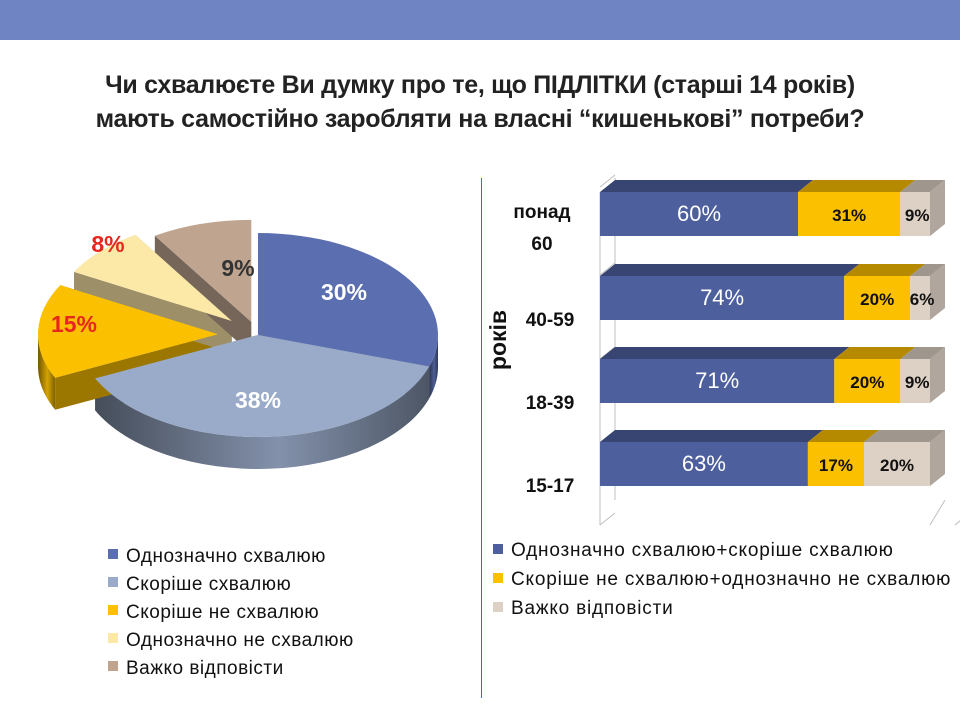  What do you see at coordinates (550, 486) in the screenshot?
I see `category-label: 15-17` at bounding box center [550, 486].